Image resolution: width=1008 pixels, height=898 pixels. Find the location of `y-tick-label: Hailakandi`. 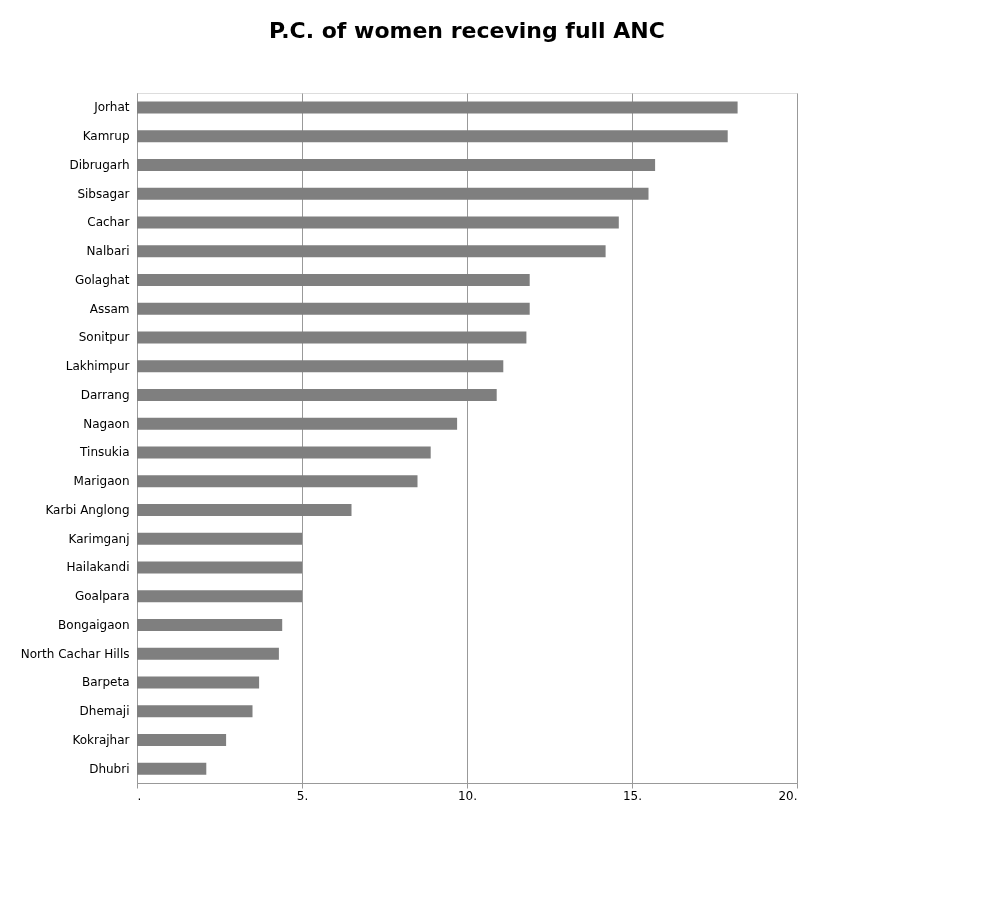

y-tick-label: Hailakandi is located at coordinates (98, 567).